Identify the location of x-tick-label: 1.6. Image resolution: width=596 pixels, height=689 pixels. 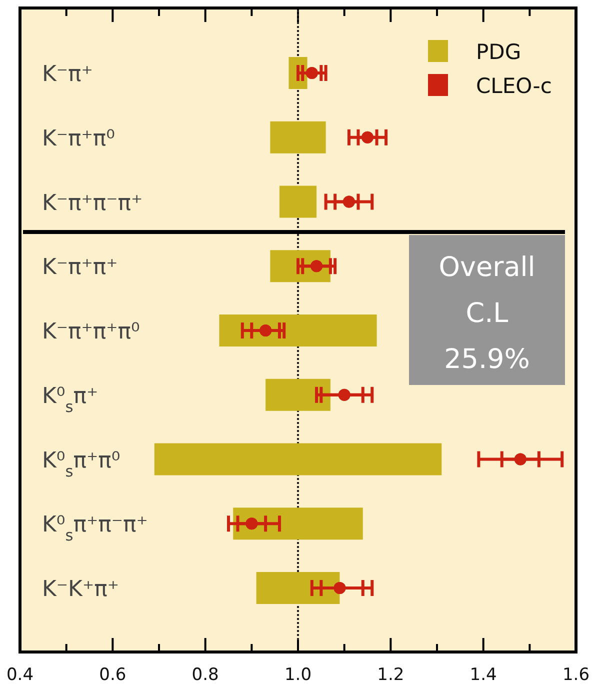
(576, 675).